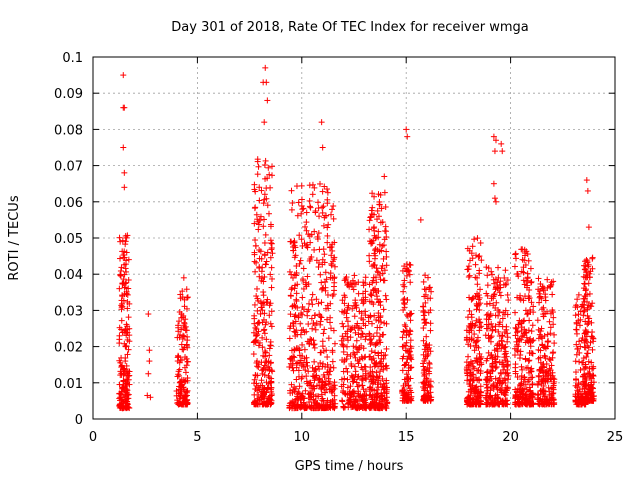  I want to click on y-tick-label: 0.03, so click(68, 311).